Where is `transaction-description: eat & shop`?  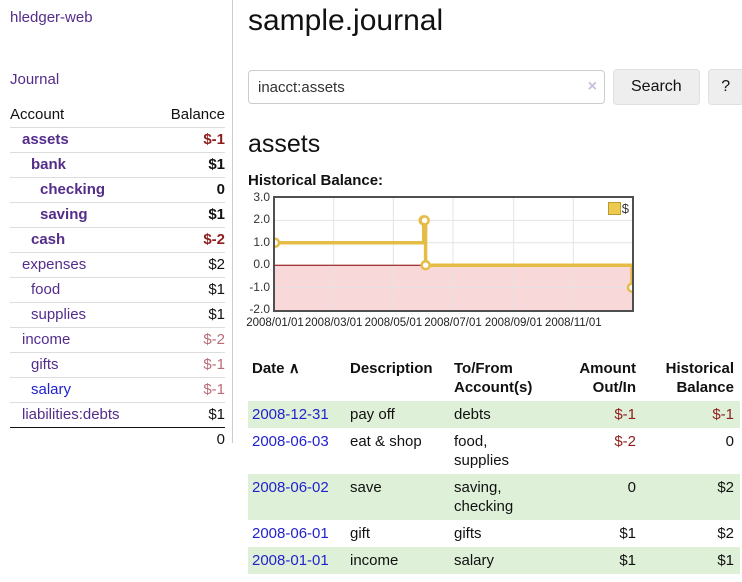
transaction-description: eat & shop is located at coordinates (386, 441).